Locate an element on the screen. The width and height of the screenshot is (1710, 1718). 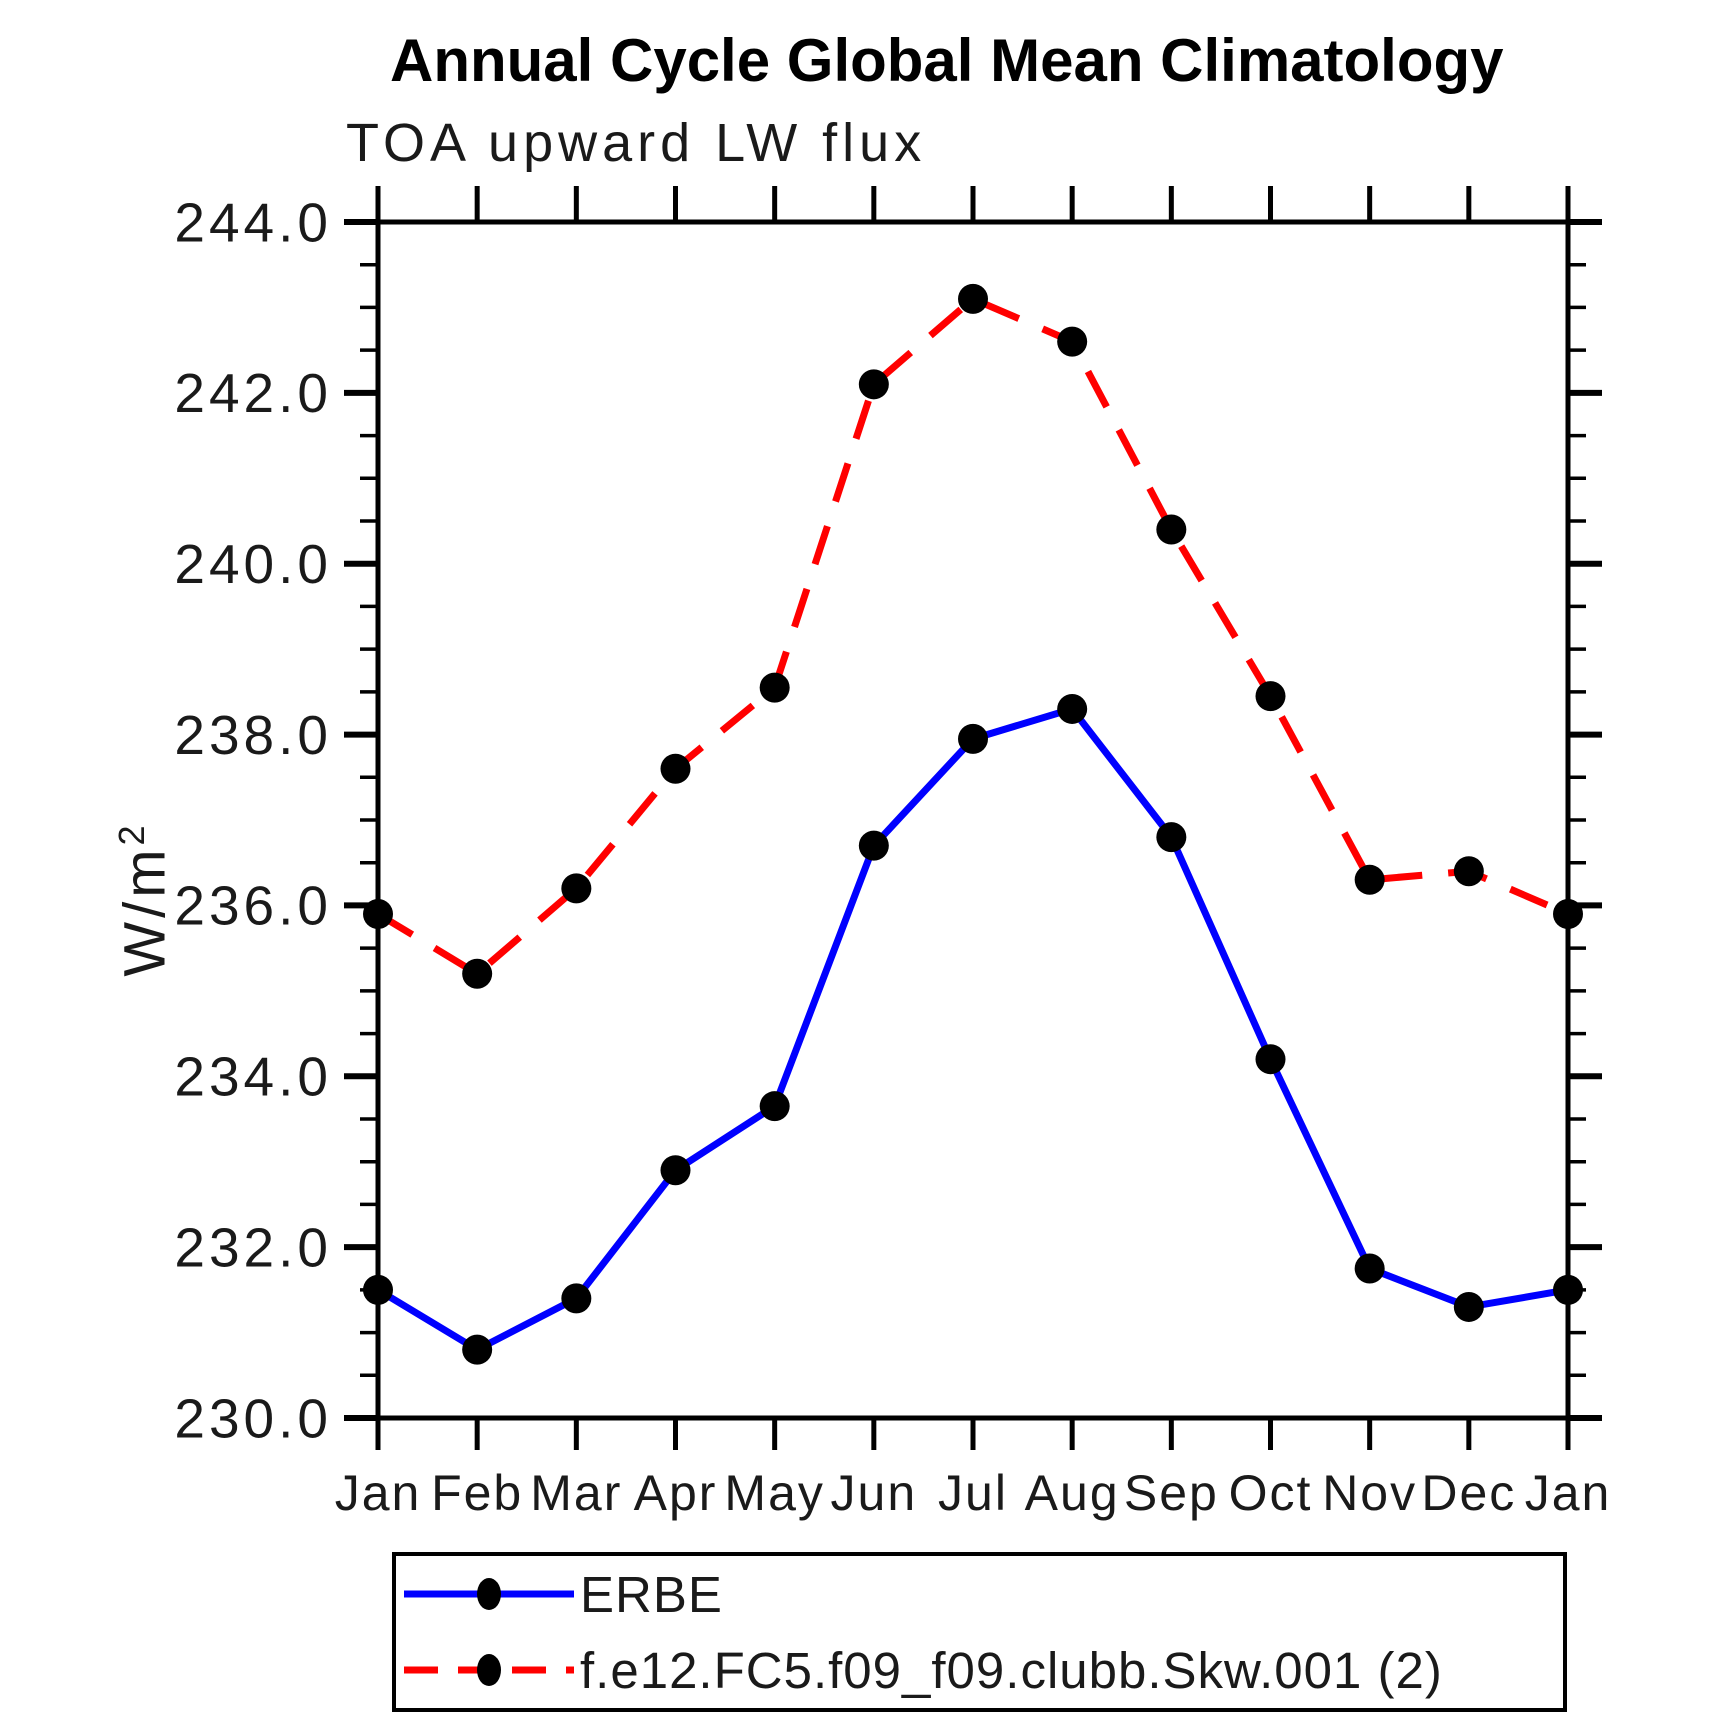
x-tick-label: Oct is located at coordinates (1271, 1493).